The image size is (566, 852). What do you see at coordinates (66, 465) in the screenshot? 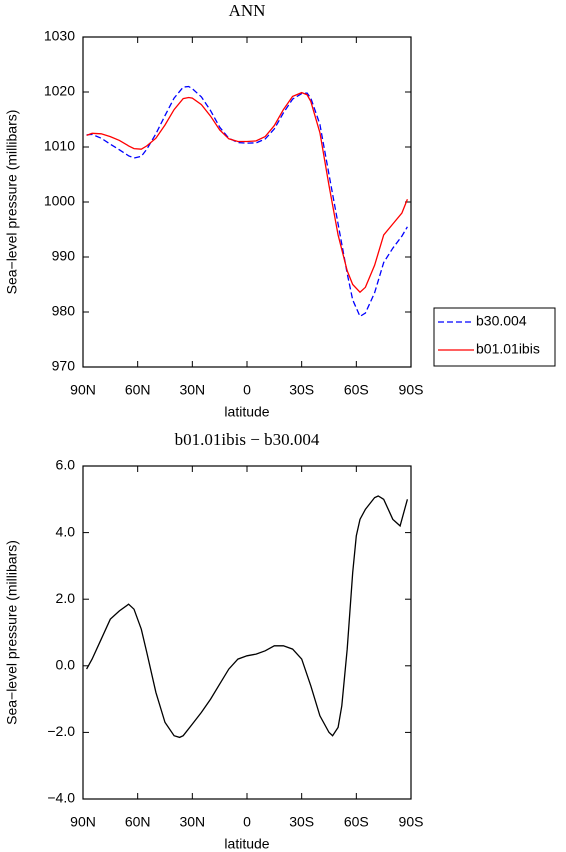
I see `y-tick-label: 6.0` at bounding box center [66, 465].